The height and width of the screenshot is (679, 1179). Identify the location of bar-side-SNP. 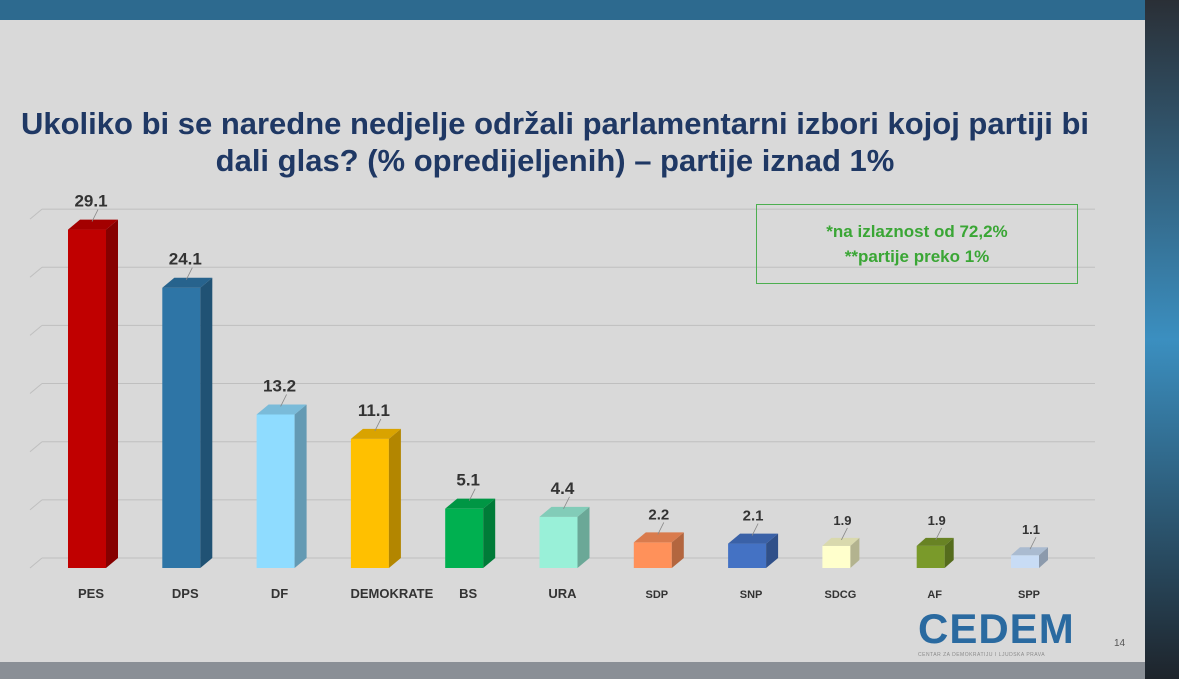
(772, 550).